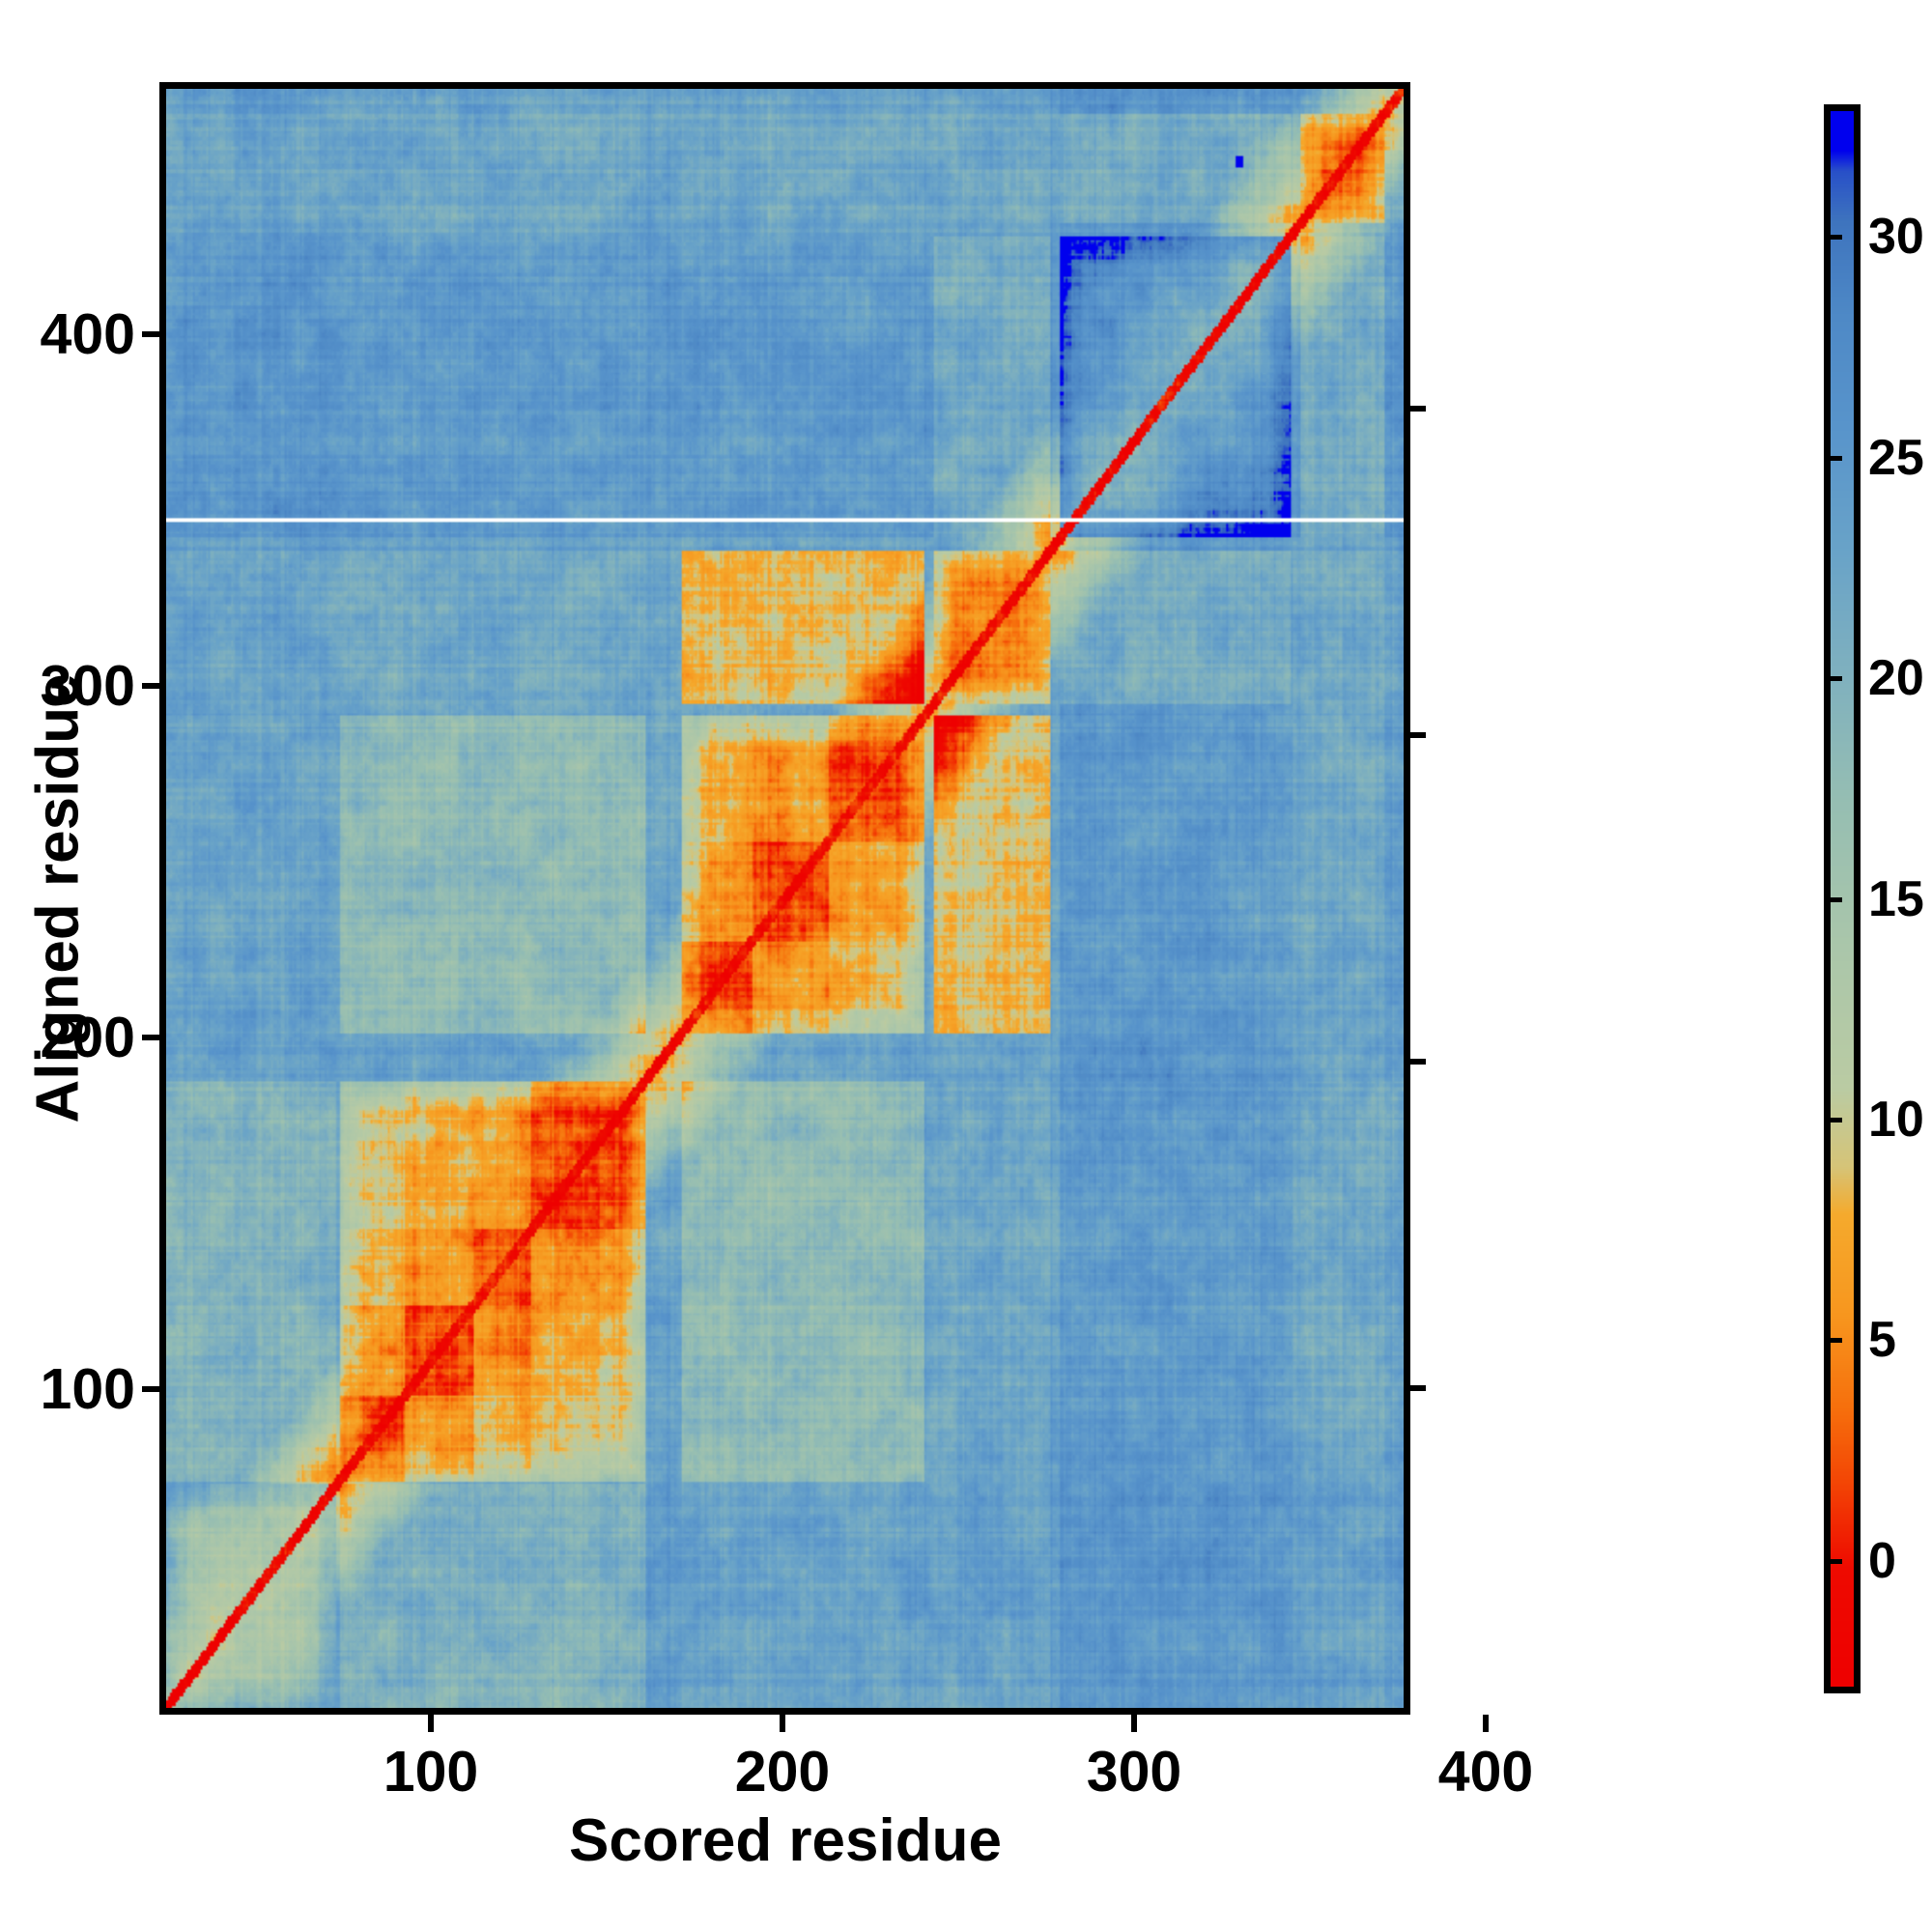 This screenshot has width=1932, height=1932. Describe the element at coordinates (87, 686) in the screenshot. I see `y-tick-label-300: 300` at that location.